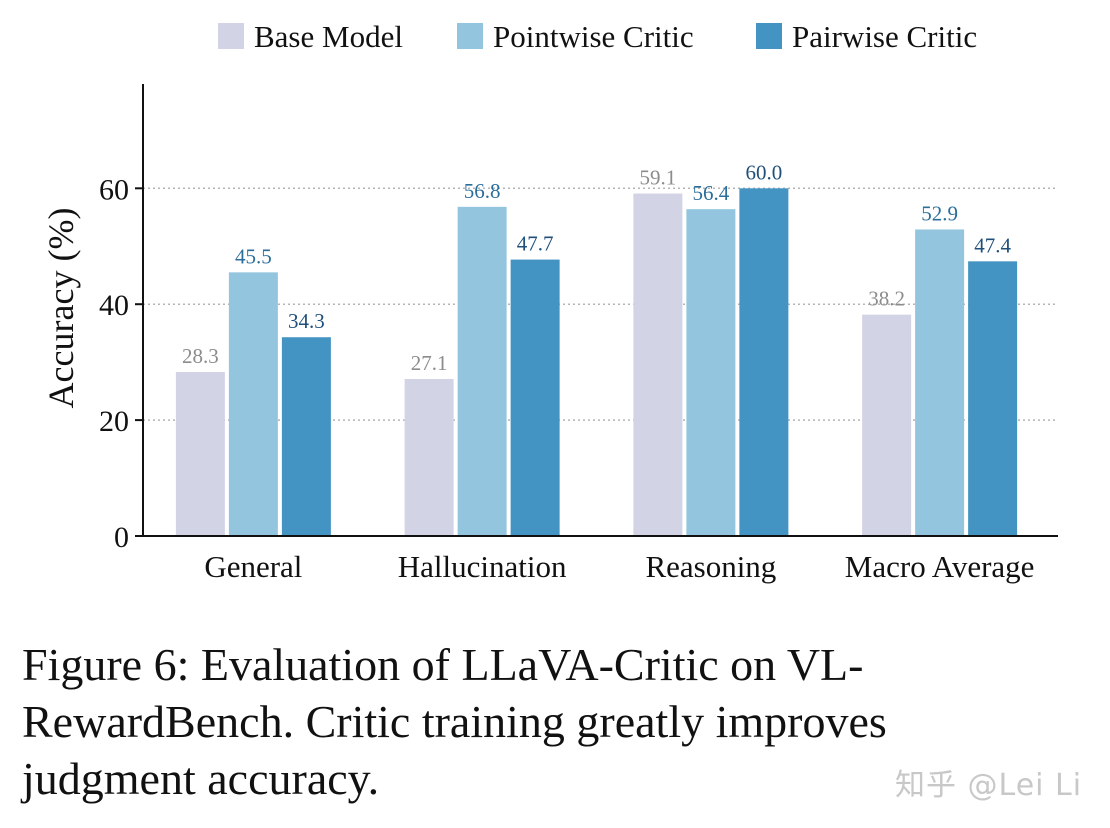 This screenshot has width=1110, height=828. What do you see at coordinates (535, 244) in the screenshot?
I see `value-label-pairwise-critic: 47.7` at bounding box center [535, 244].